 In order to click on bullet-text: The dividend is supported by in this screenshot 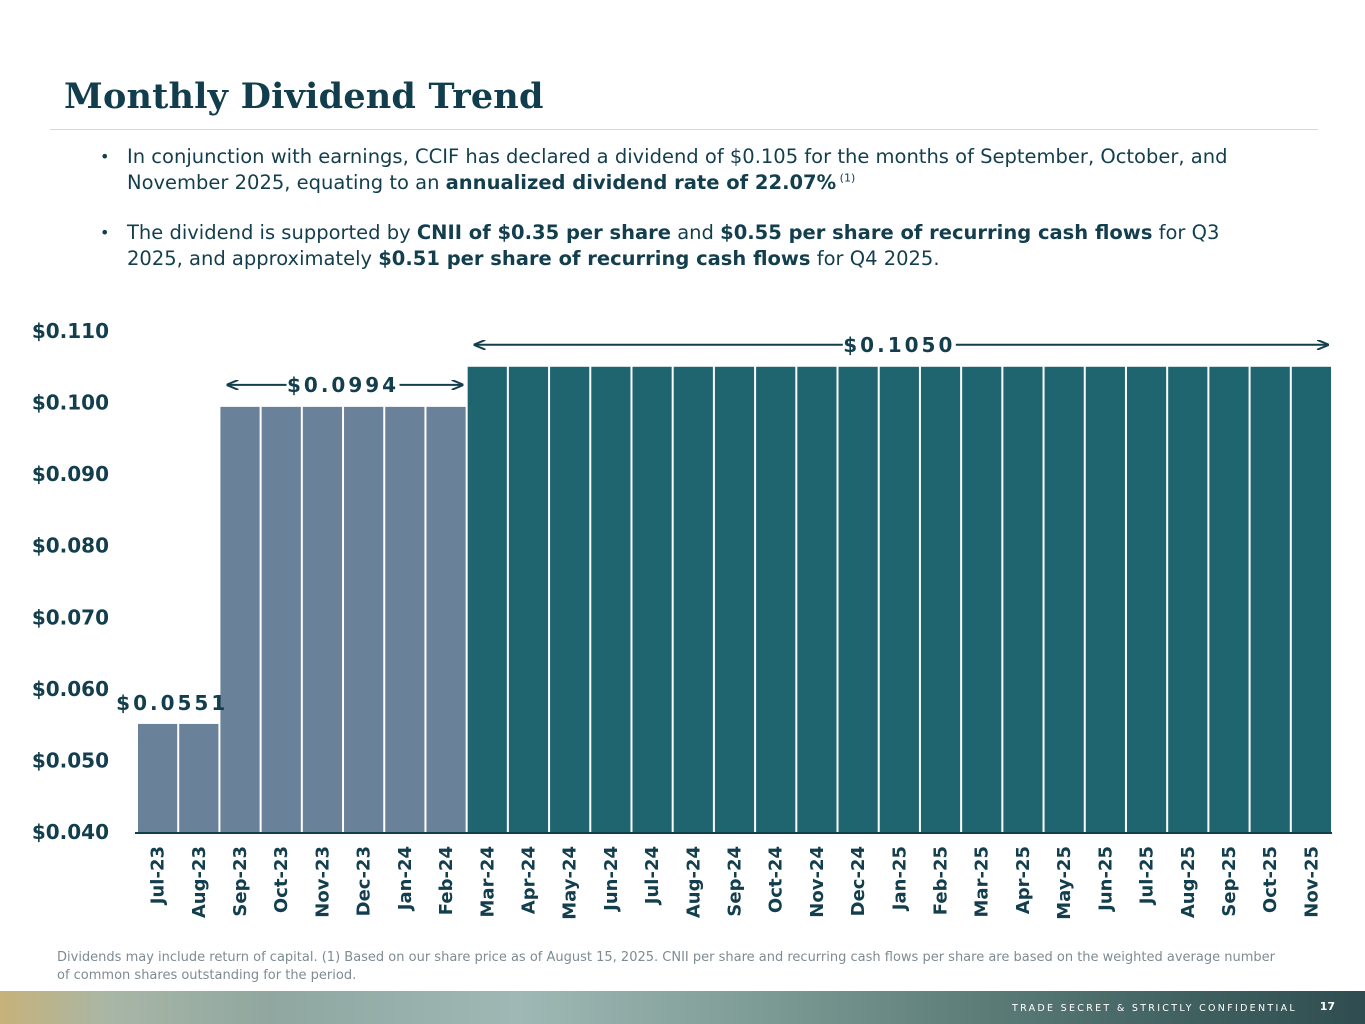, I will do `click(272, 232)`.